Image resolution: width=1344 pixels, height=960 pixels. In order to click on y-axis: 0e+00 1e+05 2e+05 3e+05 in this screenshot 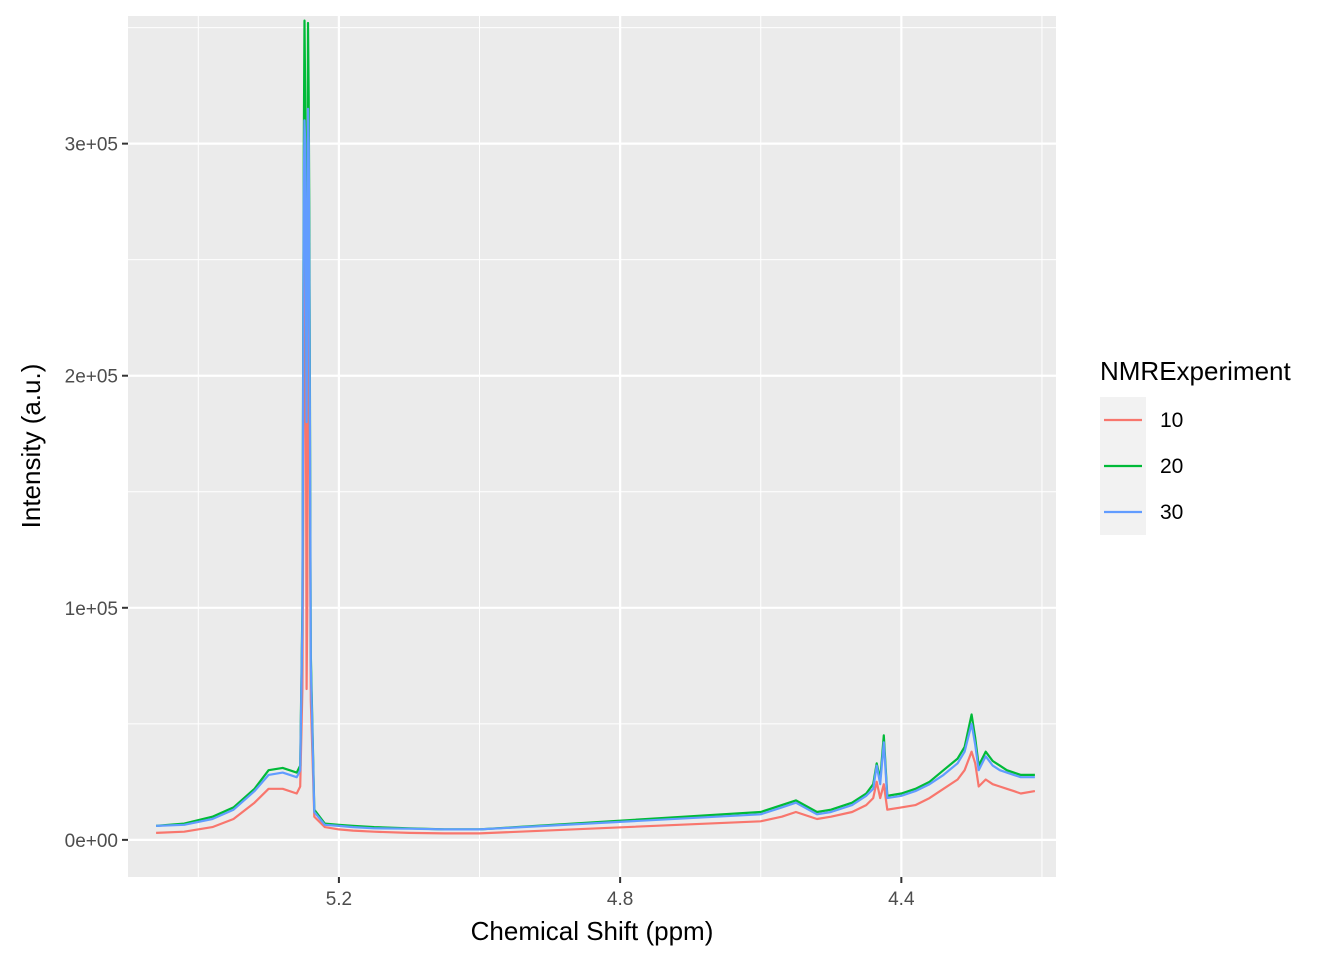, I will do `click(96, 493)`.